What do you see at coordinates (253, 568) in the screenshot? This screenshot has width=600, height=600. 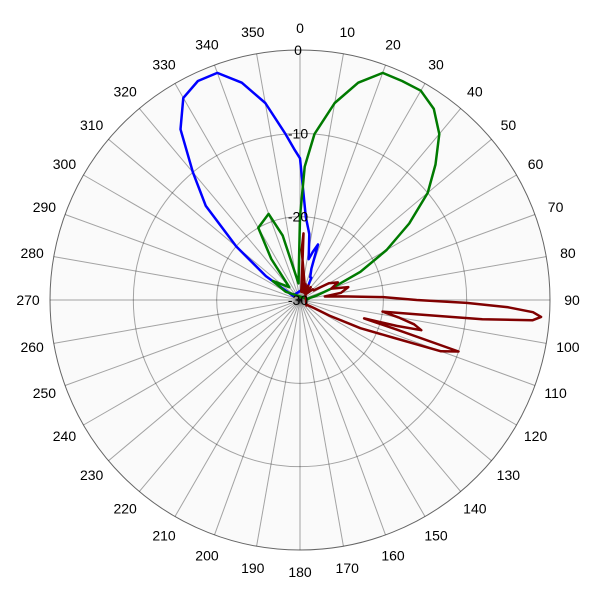 I see `angle-tick-label: 190` at bounding box center [253, 568].